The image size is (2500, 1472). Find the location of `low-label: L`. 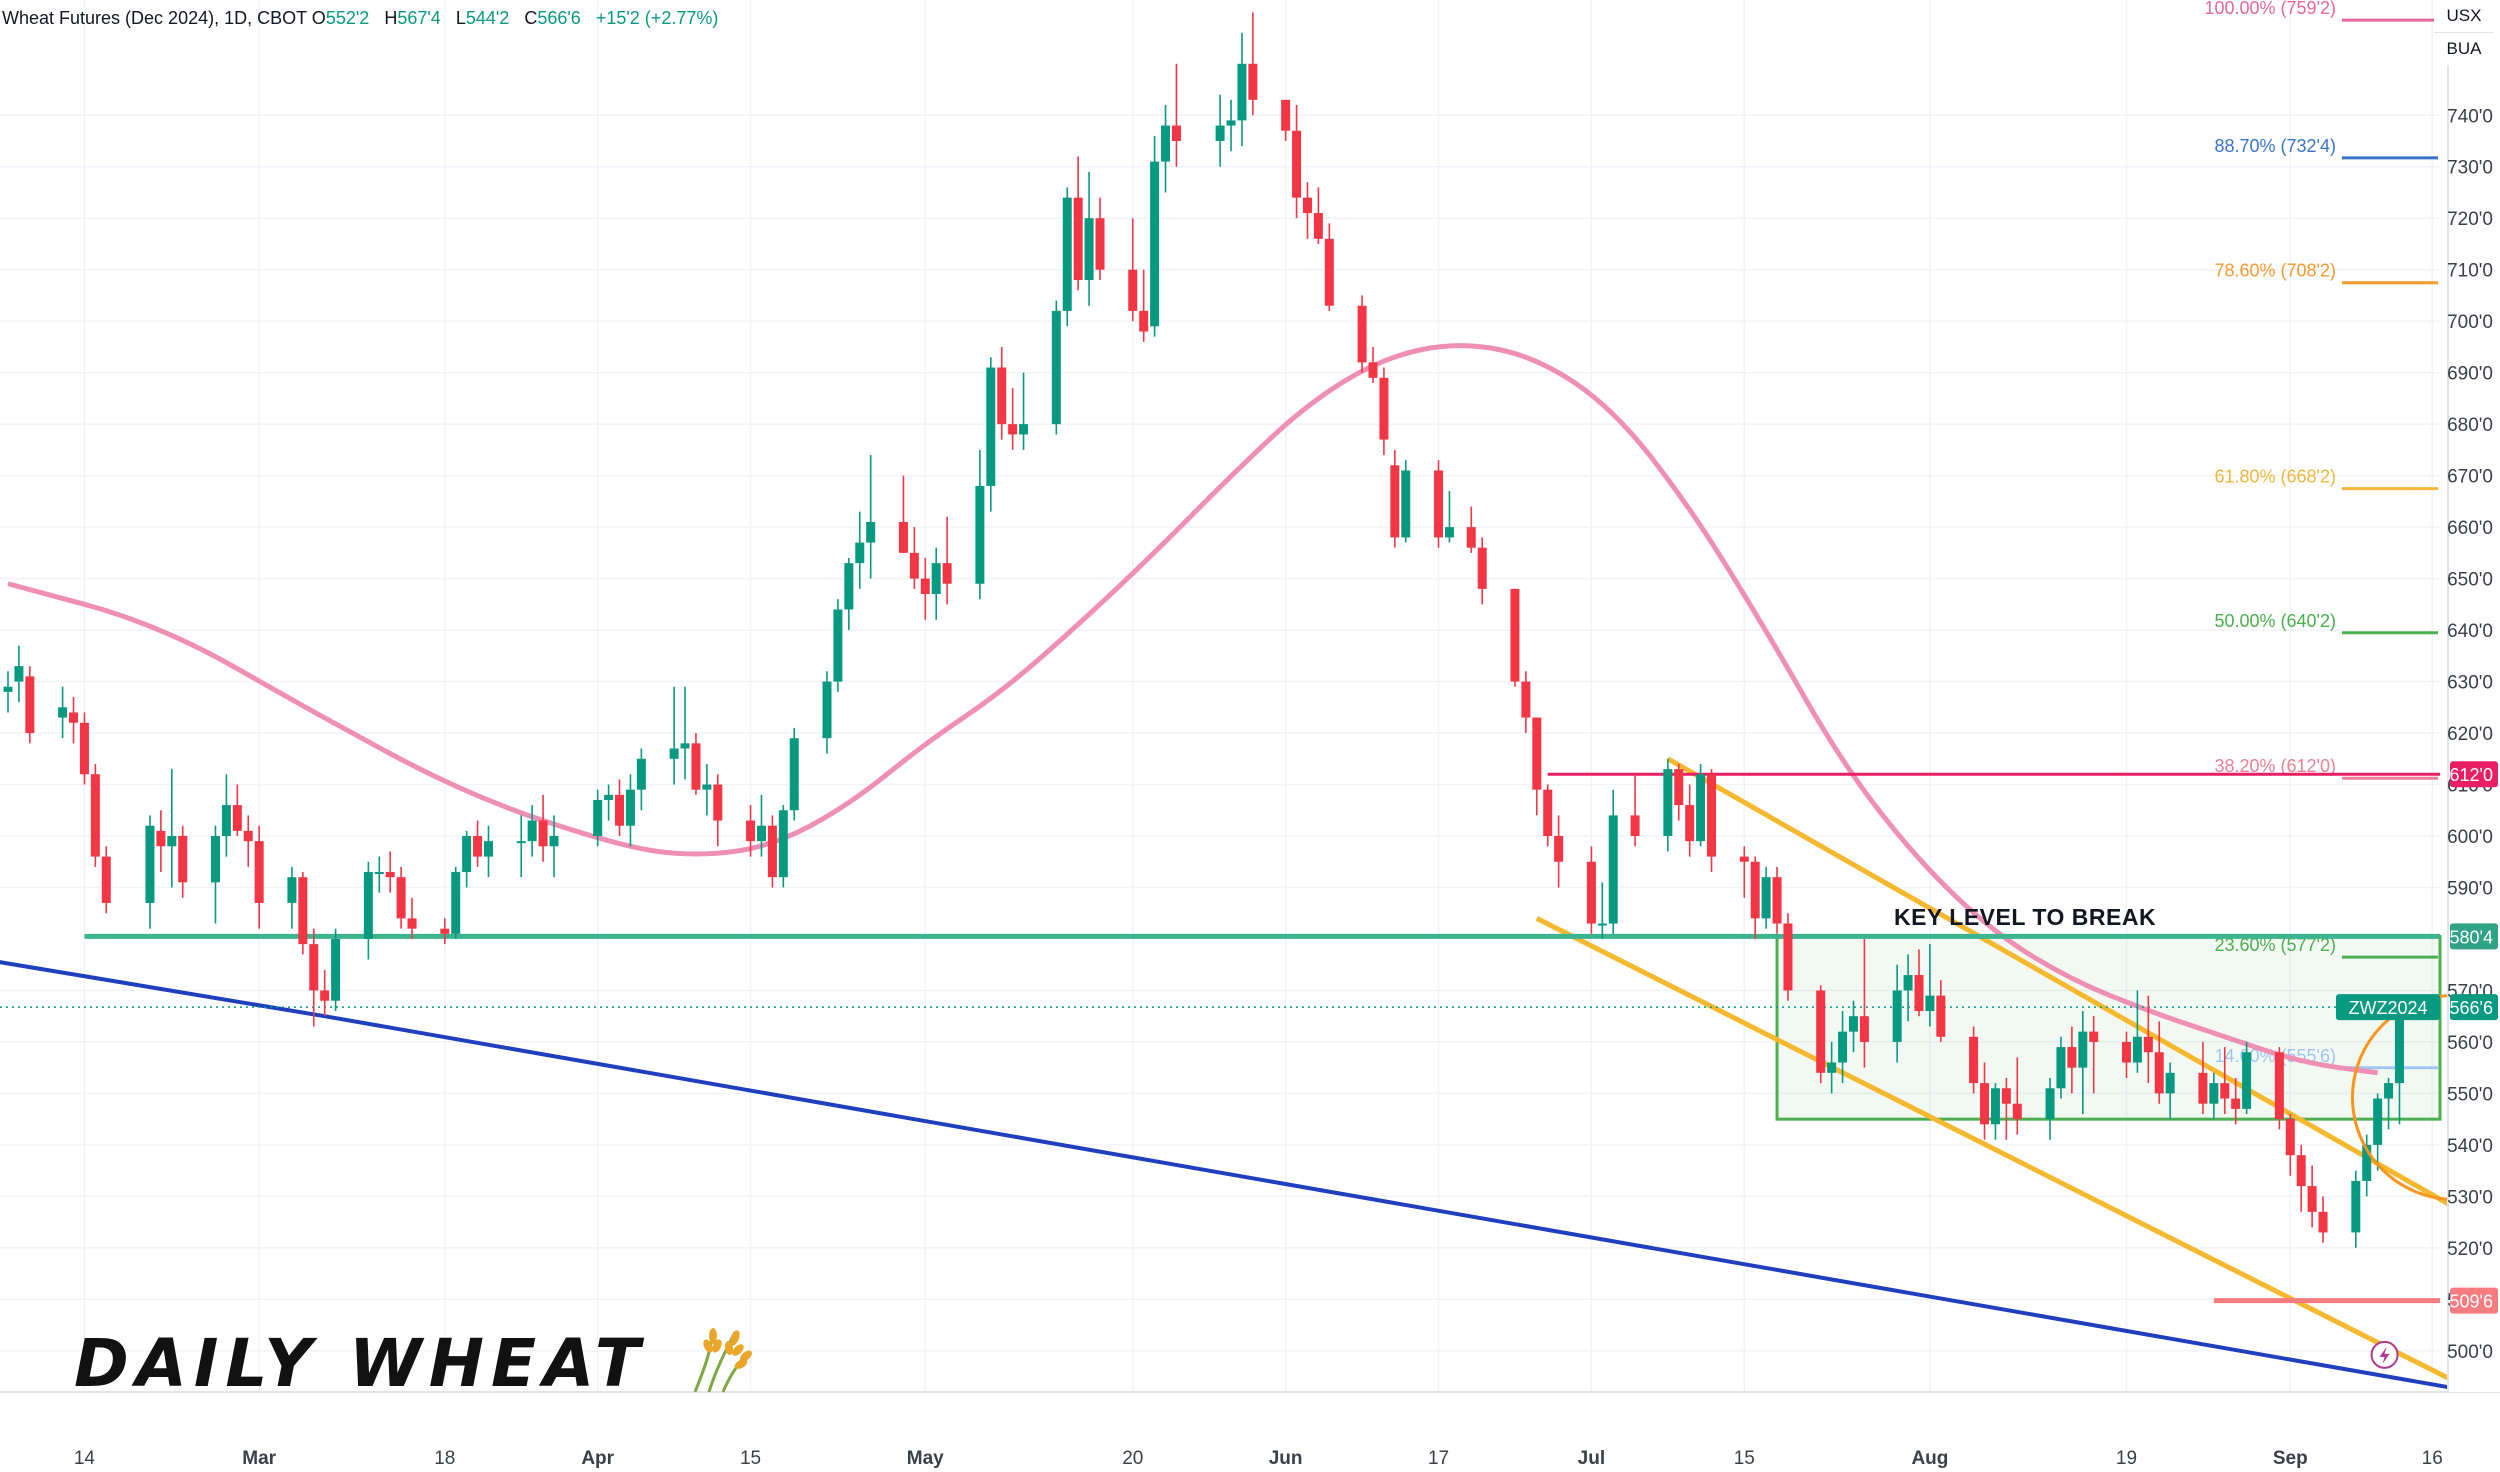

low-label: L is located at coordinates (460, 18).